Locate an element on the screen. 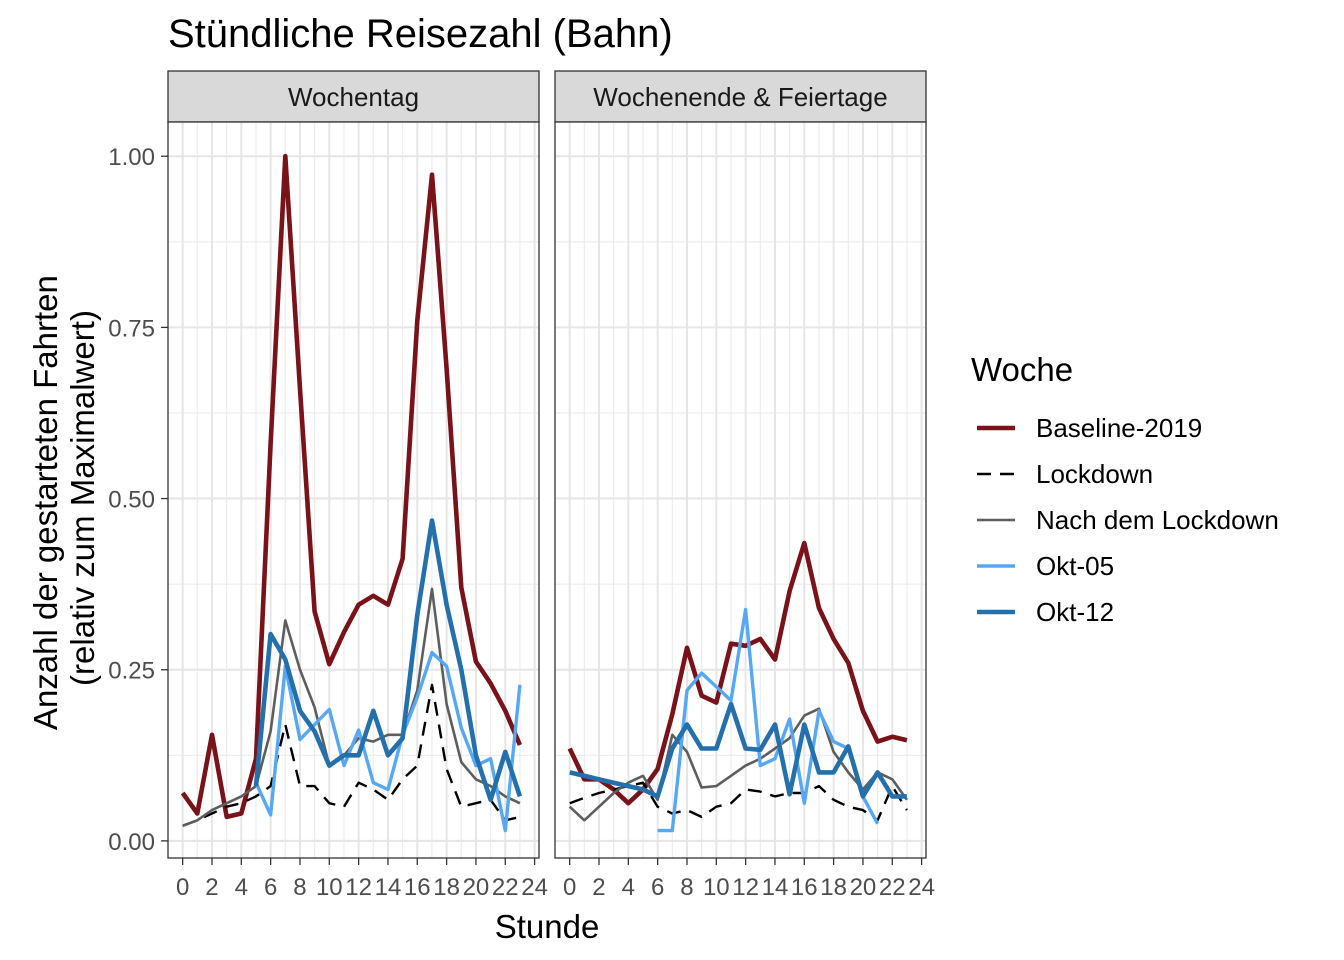 Image resolution: width=1344 pixels, height=960 pixels. y-axis-title-line-1: Anzahl der gestarteten Fahrten is located at coordinates (45, 502).